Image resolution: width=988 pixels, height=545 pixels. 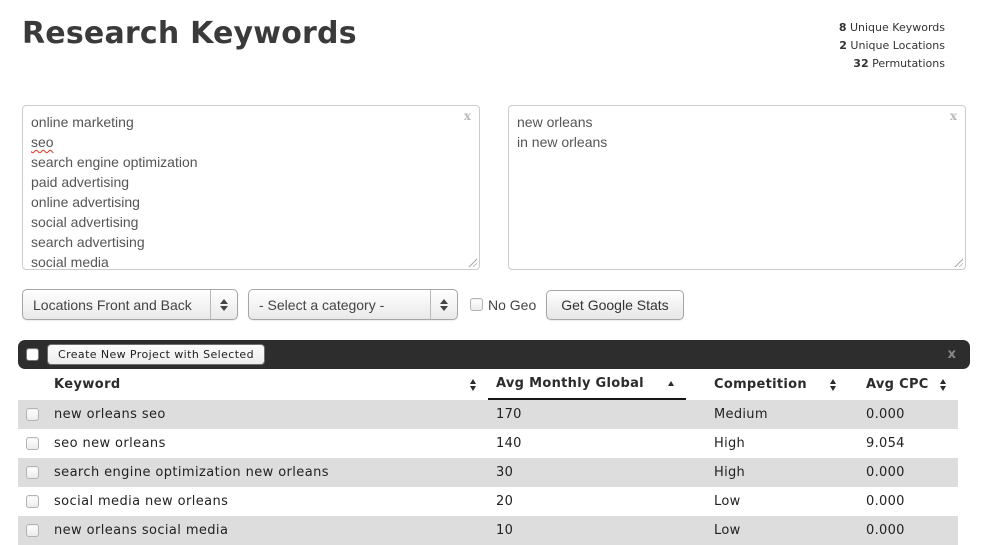 What do you see at coordinates (953, 116) in the screenshot?
I see `clear-locations-icon: x` at bounding box center [953, 116].